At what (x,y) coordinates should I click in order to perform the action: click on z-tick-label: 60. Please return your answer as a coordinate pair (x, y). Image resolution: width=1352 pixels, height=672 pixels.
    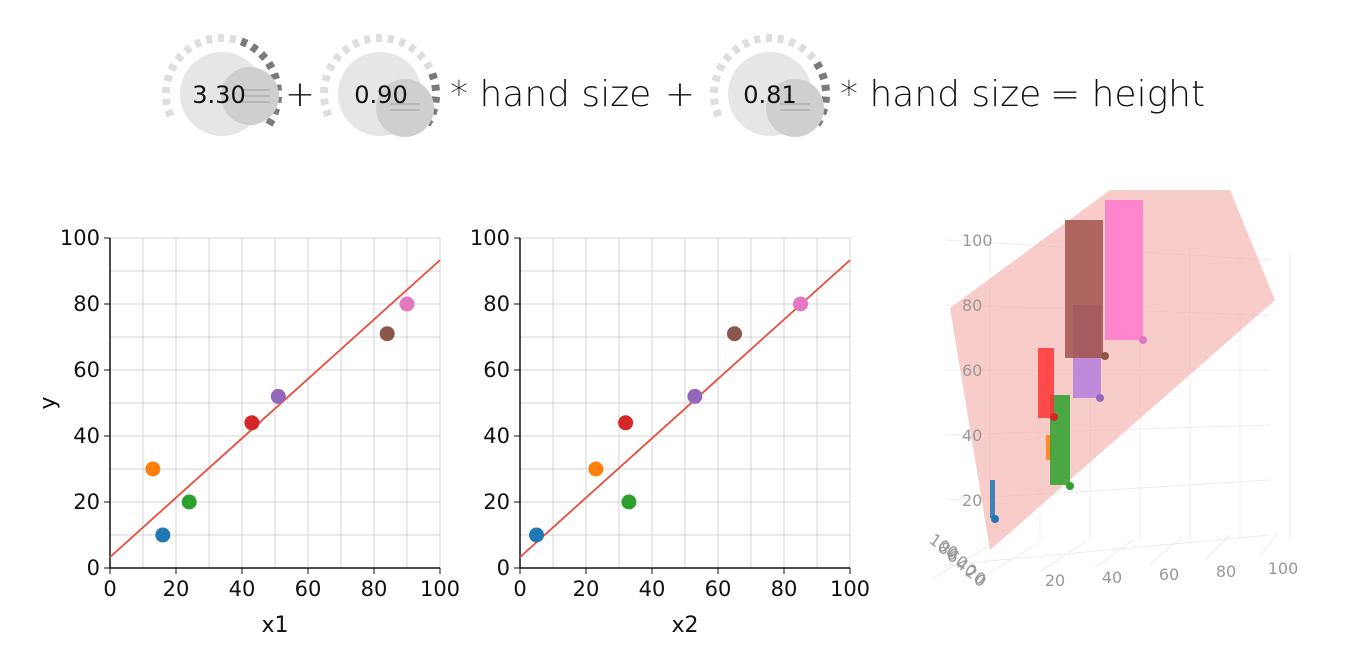
    Looking at the image, I should click on (972, 370).